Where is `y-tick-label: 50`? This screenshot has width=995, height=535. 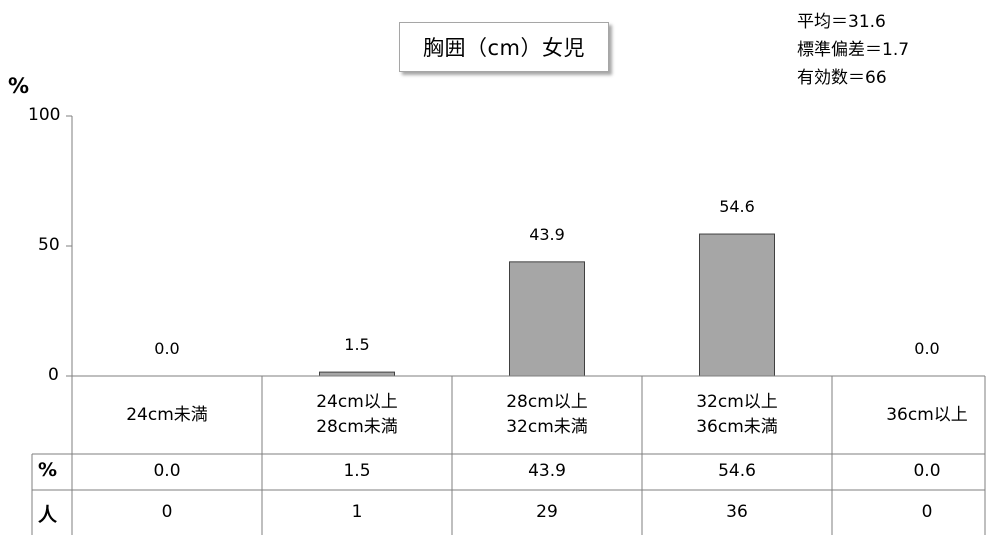 y-tick-label: 50 is located at coordinates (49, 245).